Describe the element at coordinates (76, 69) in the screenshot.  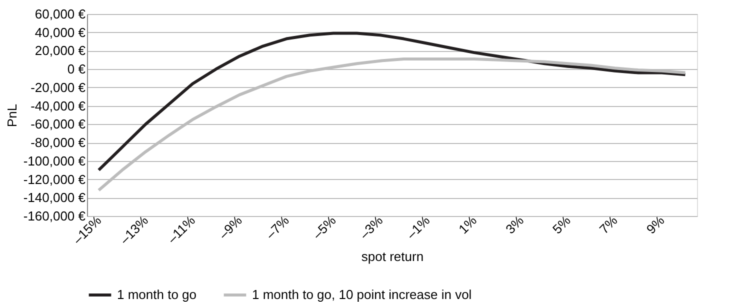
I see `y-tick-label: 0 €` at that location.